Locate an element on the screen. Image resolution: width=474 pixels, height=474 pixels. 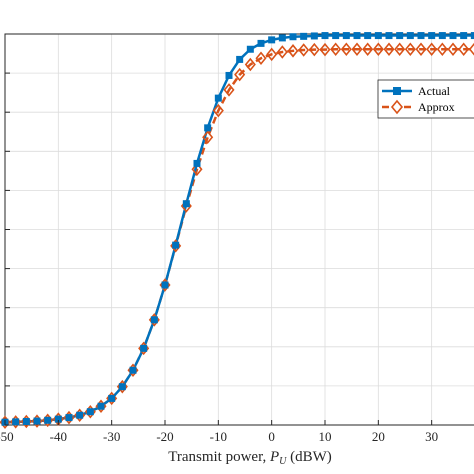
x-axis-label-symbol: P is located at coordinates (274, 457).